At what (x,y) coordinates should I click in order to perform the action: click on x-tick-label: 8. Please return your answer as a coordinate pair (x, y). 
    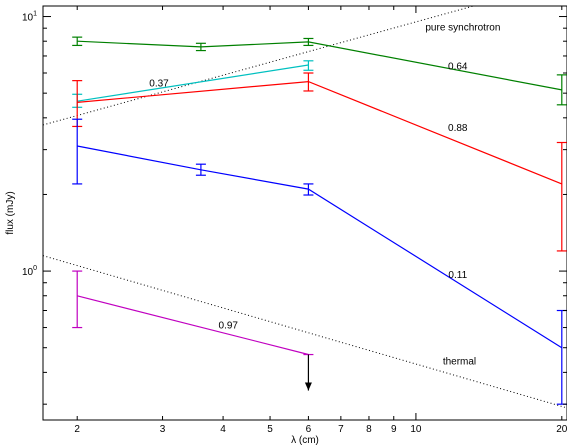
    Looking at the image, I should click on (369, 429).